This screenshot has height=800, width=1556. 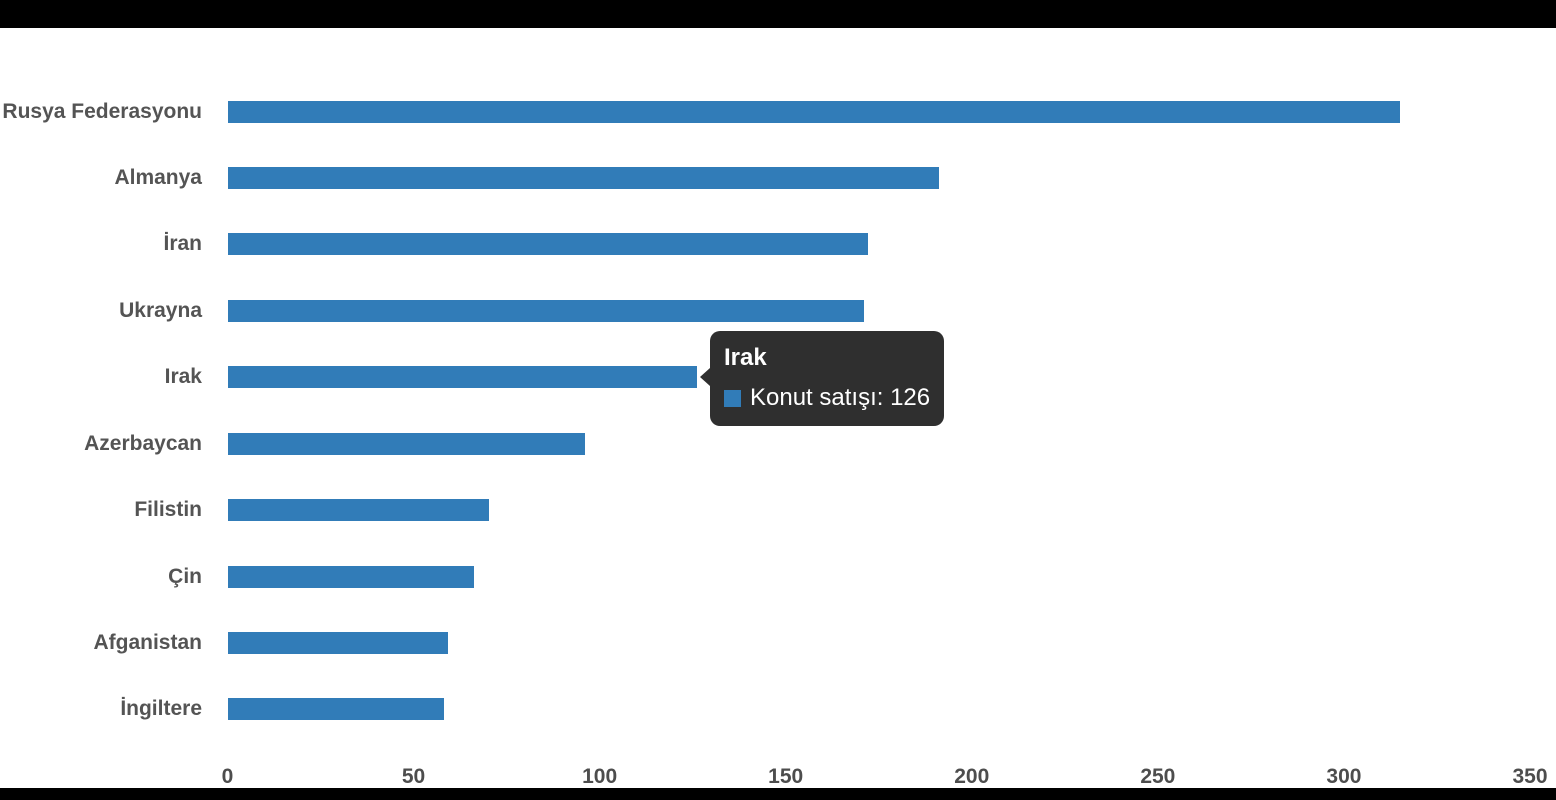 I want to click on tooltip-caret-icon, so click(x=705, y=377).